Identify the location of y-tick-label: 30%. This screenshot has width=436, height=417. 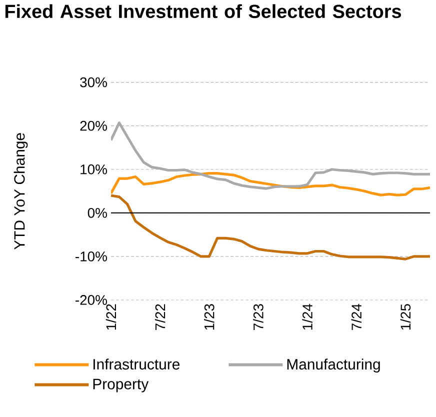
(93, 82).